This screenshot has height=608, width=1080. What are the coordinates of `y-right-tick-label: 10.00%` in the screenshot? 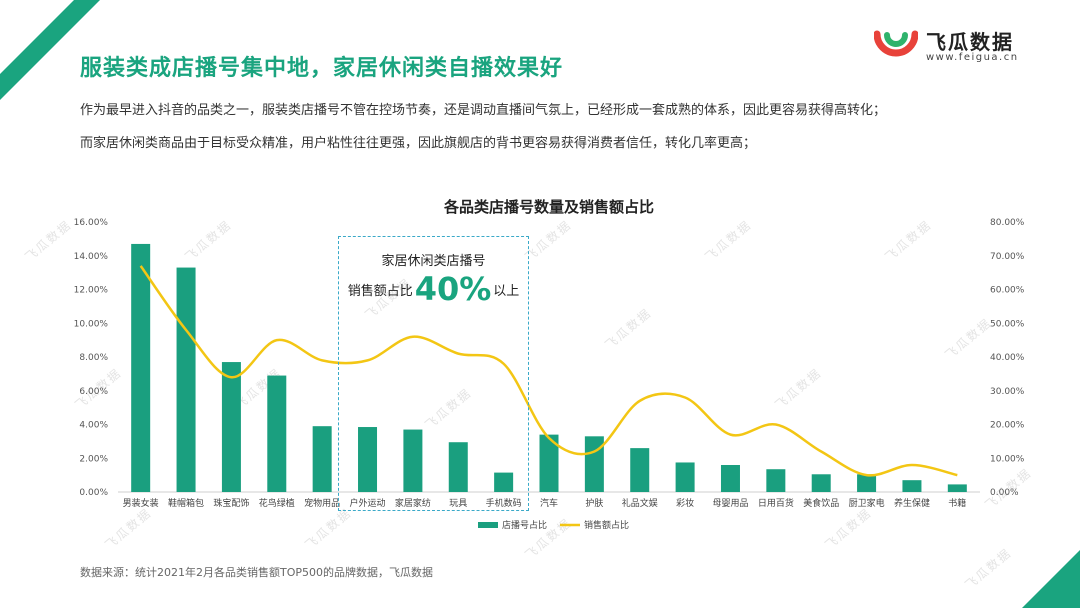 It's located at (1007, 459).